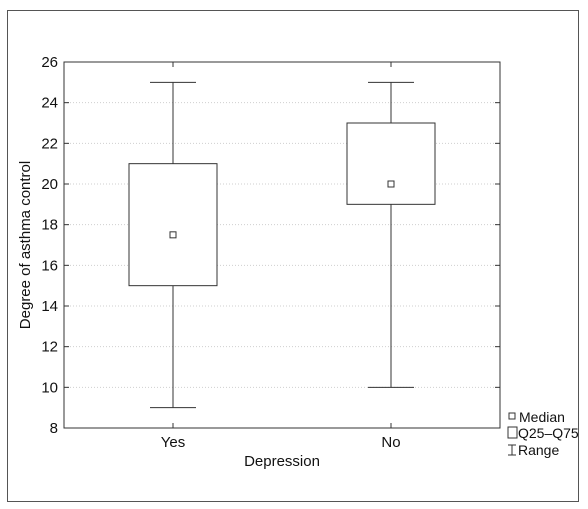  I want to click on box-no, so click(391, 234).